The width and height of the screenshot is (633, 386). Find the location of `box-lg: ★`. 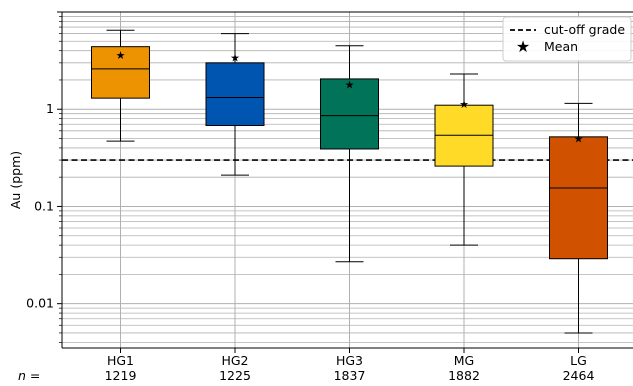

box-lg: ★ is located at coordinates (578, 218).